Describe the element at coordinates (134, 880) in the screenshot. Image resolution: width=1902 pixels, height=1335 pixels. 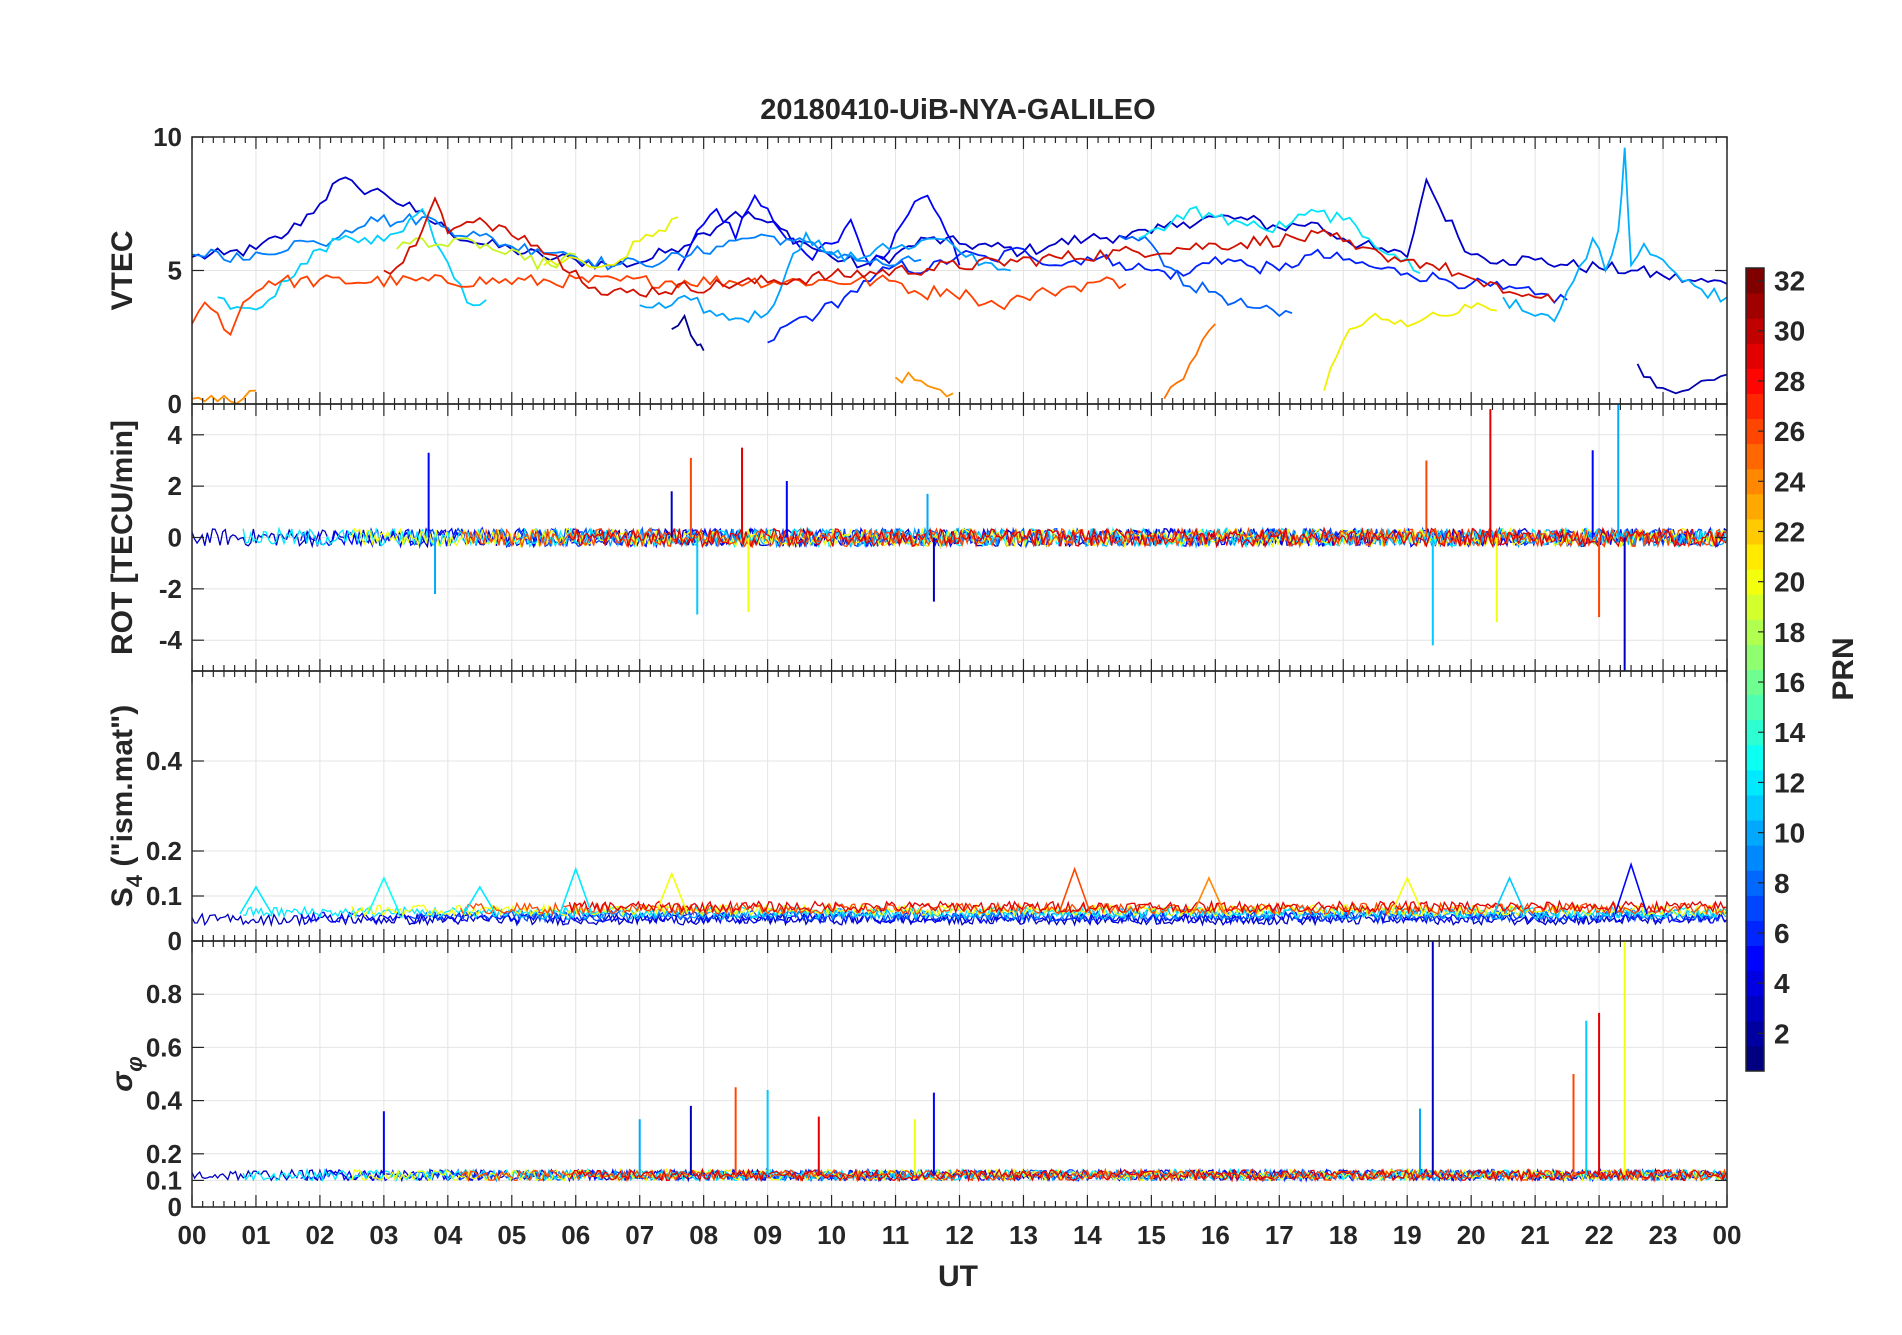
I see `s4-y-axis-label-sub: 4` at that location.